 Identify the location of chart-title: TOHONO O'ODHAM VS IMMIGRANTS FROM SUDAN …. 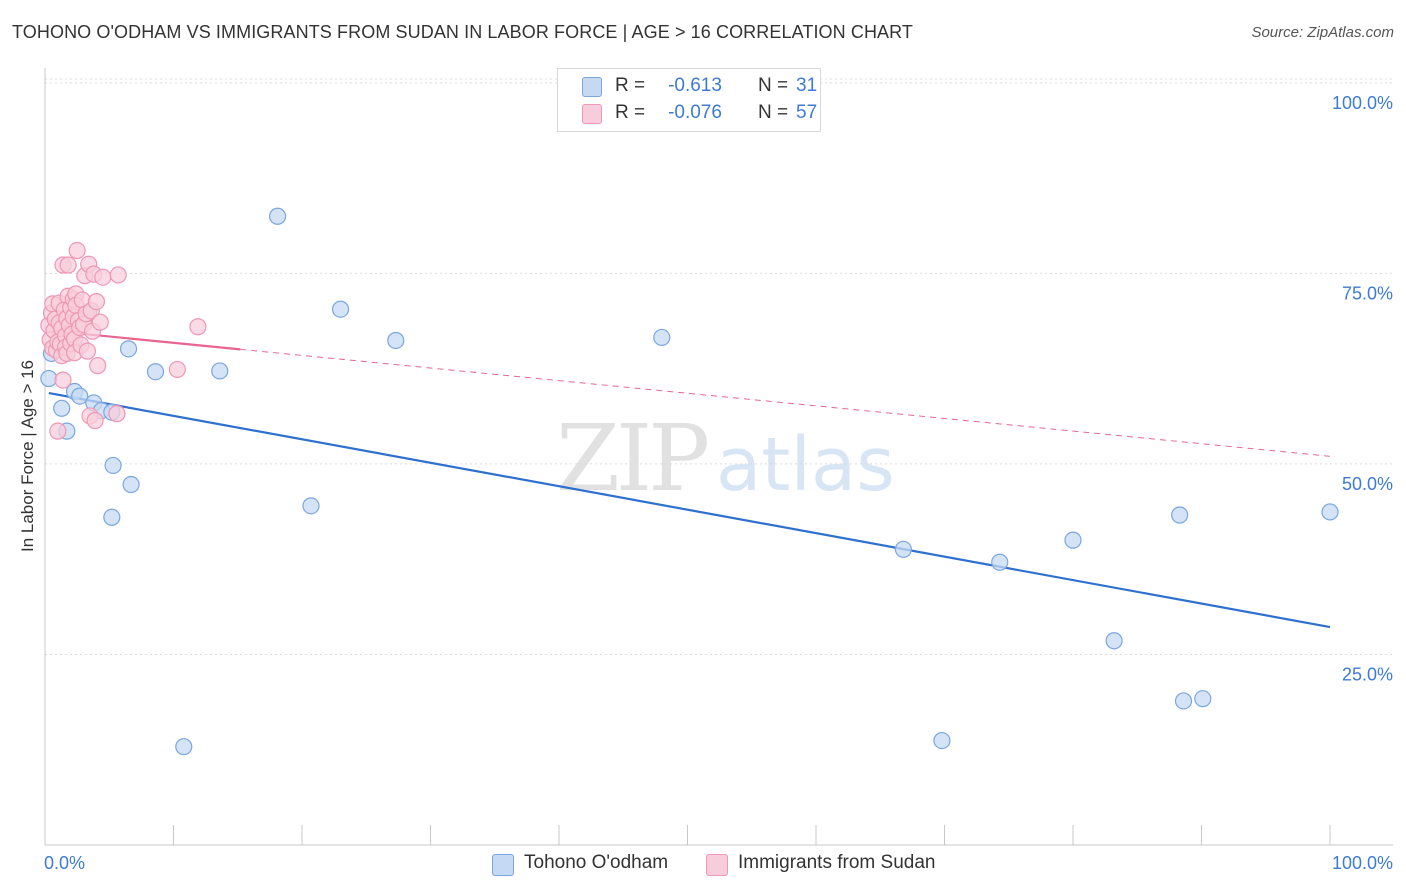
(463, 32).